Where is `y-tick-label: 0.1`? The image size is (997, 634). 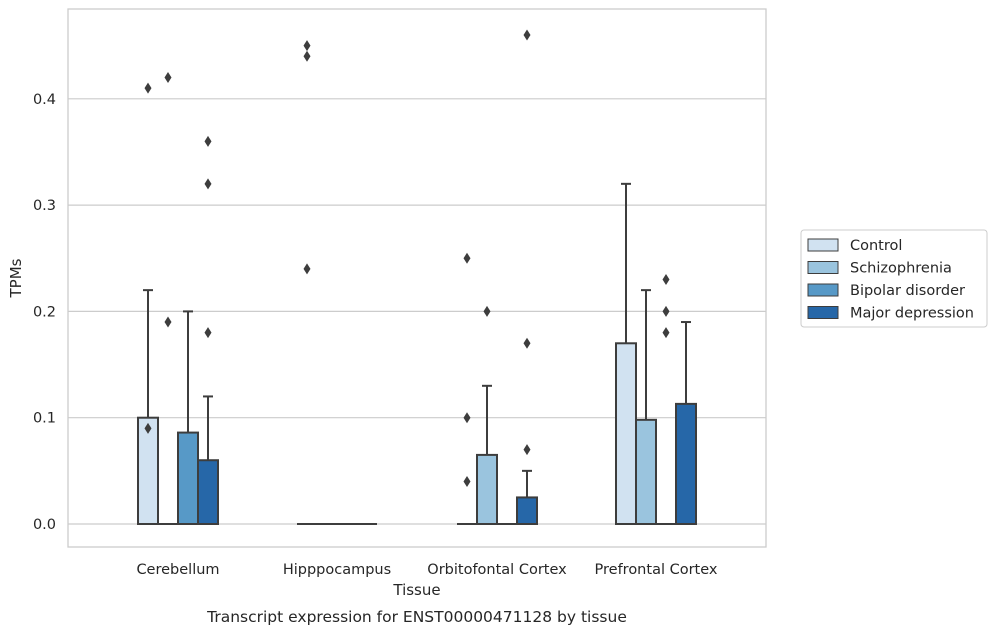
y-tick-label: 0.1 is located at coordinates (44, 419).